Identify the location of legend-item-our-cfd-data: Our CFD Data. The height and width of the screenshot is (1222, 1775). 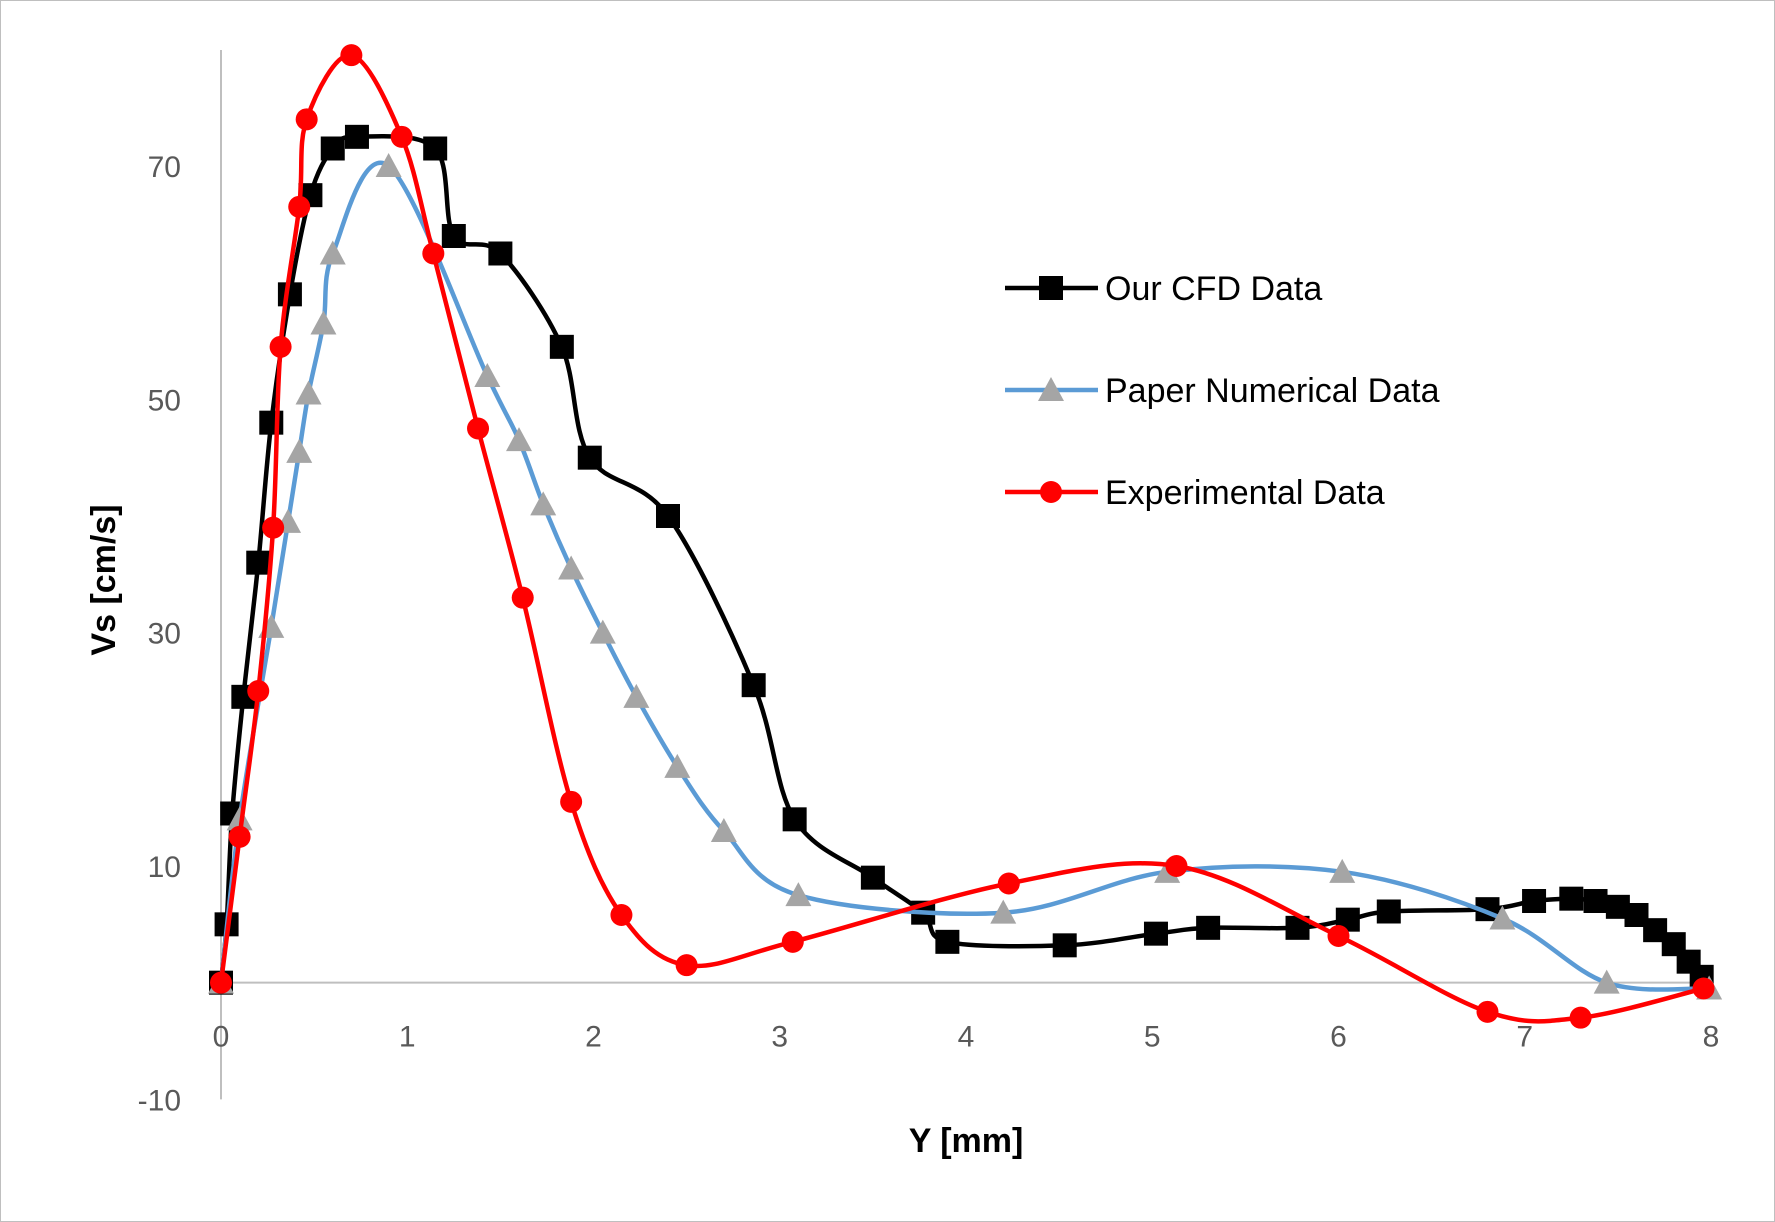
(1163, 289).